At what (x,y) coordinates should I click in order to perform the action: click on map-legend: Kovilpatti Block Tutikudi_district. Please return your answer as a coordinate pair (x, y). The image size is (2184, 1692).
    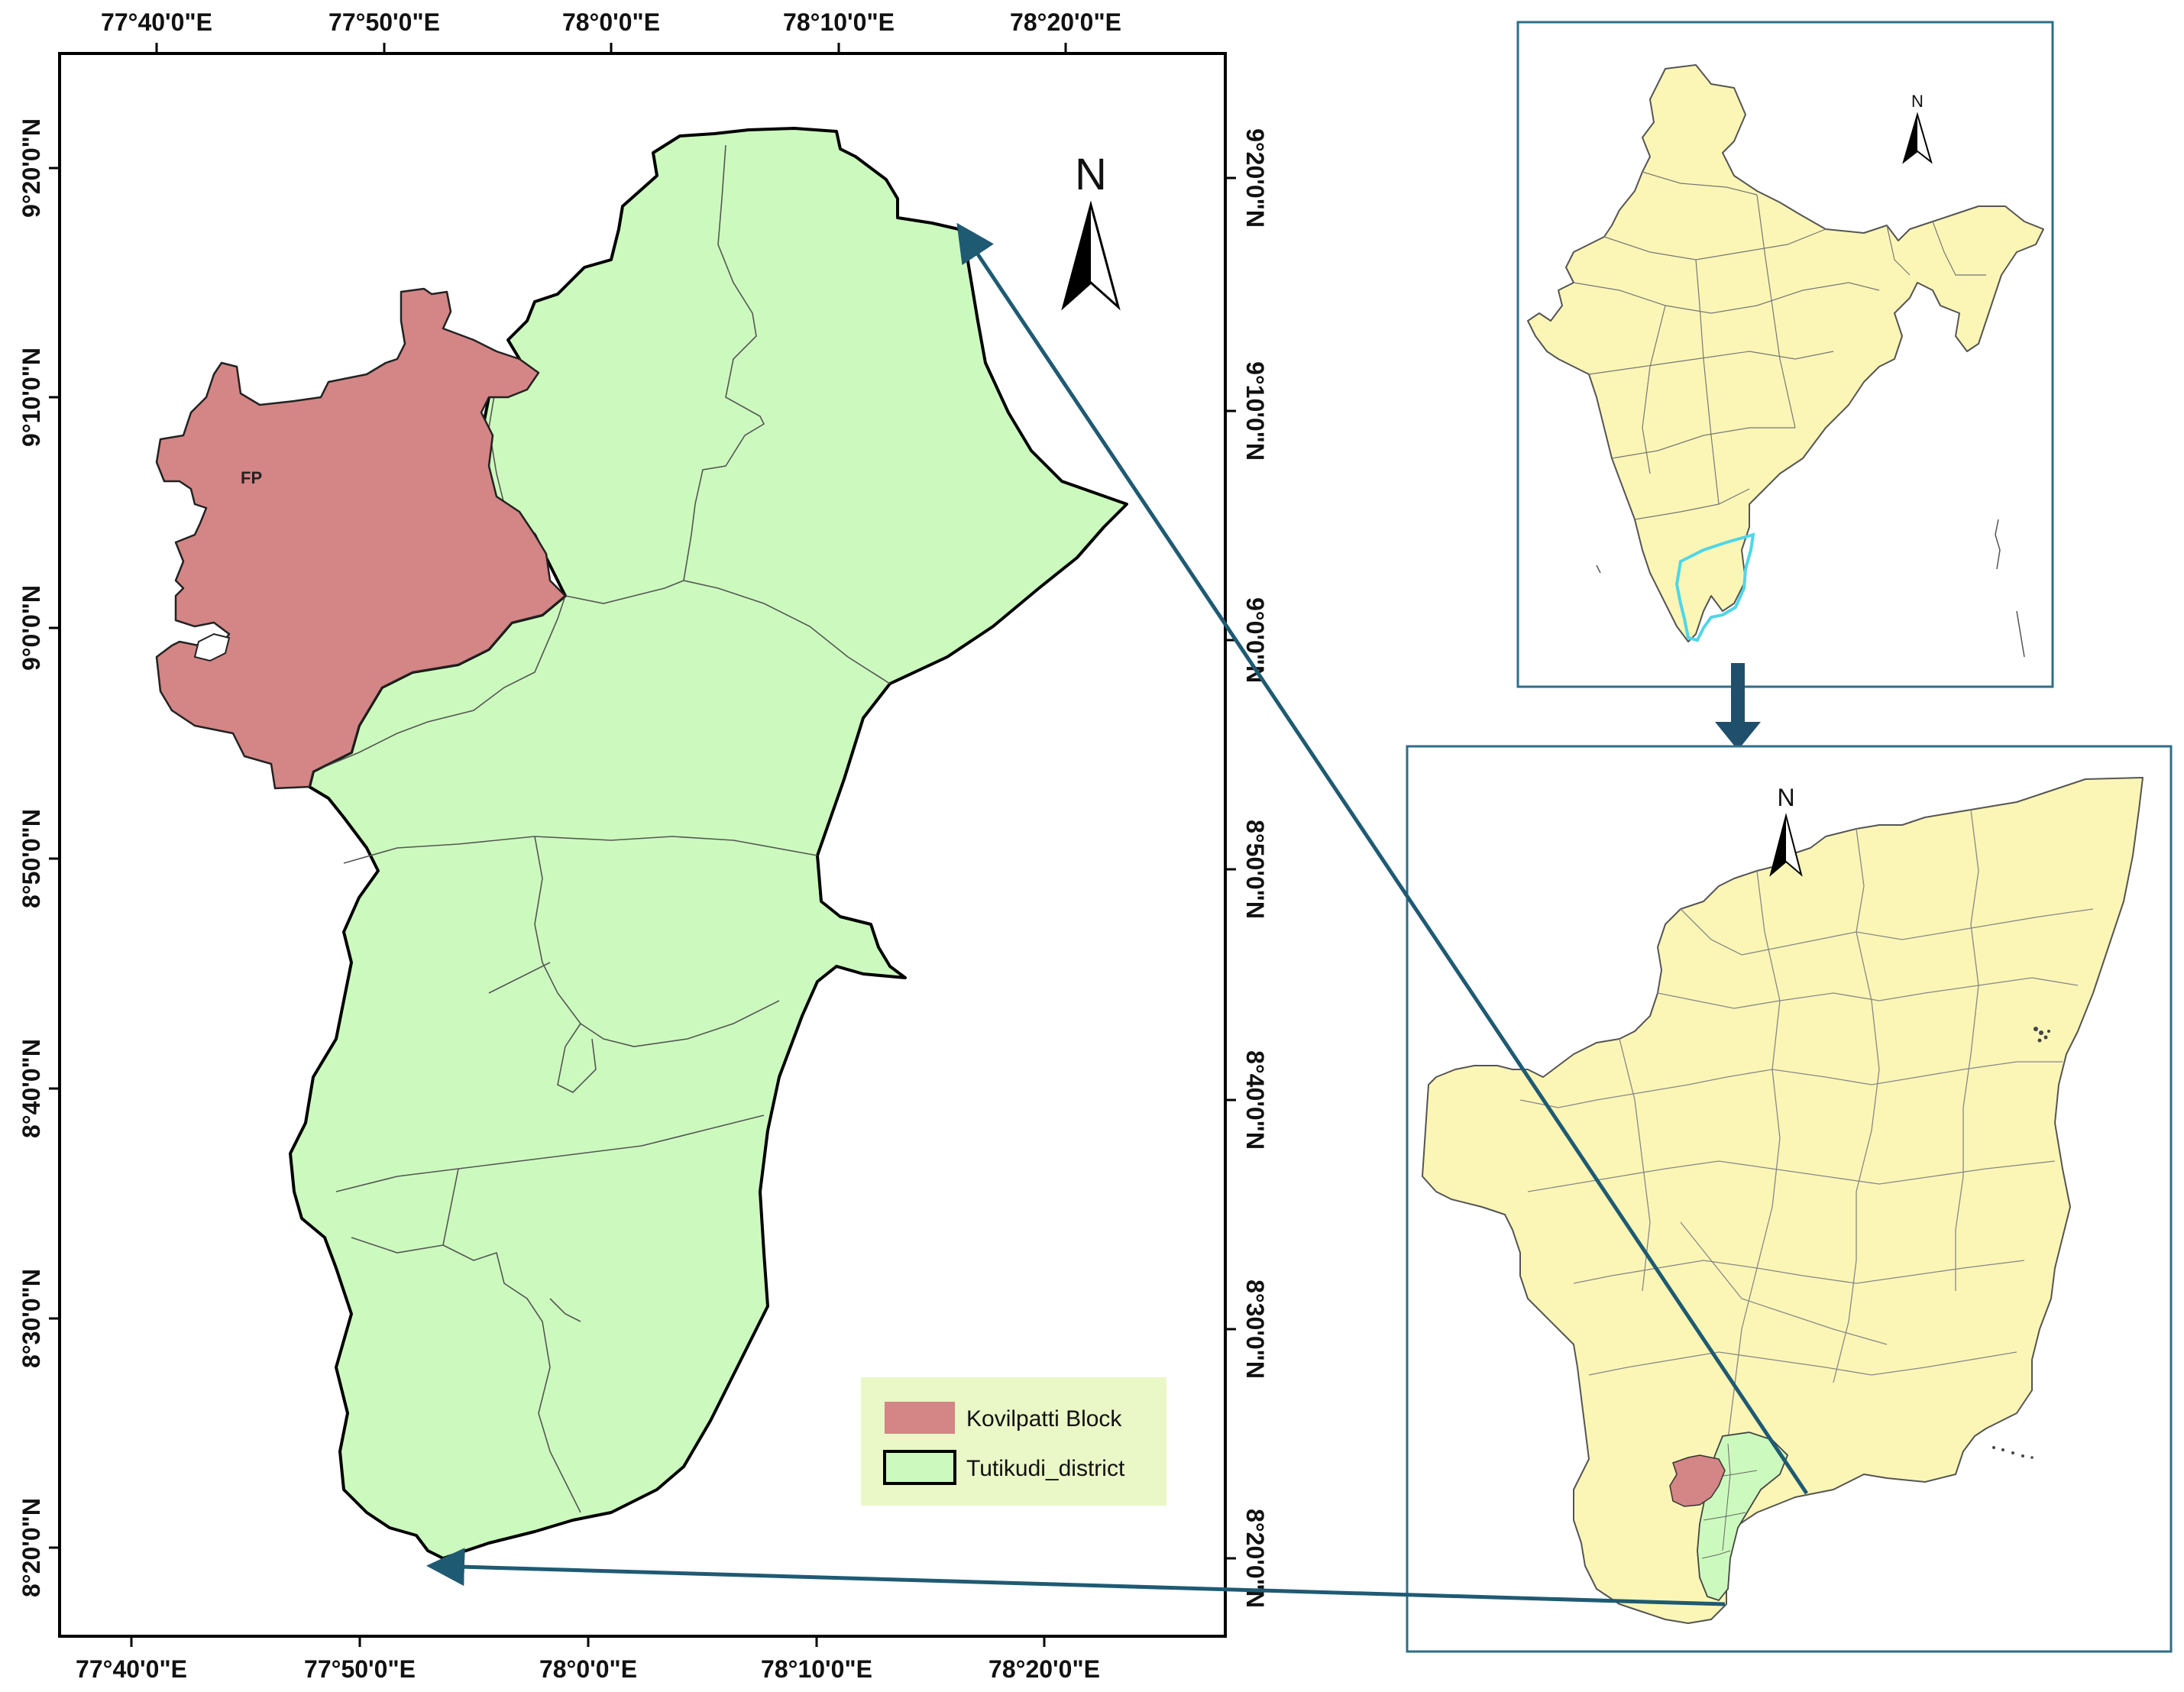
    Looking at the image, I should click on (1013, 1441).